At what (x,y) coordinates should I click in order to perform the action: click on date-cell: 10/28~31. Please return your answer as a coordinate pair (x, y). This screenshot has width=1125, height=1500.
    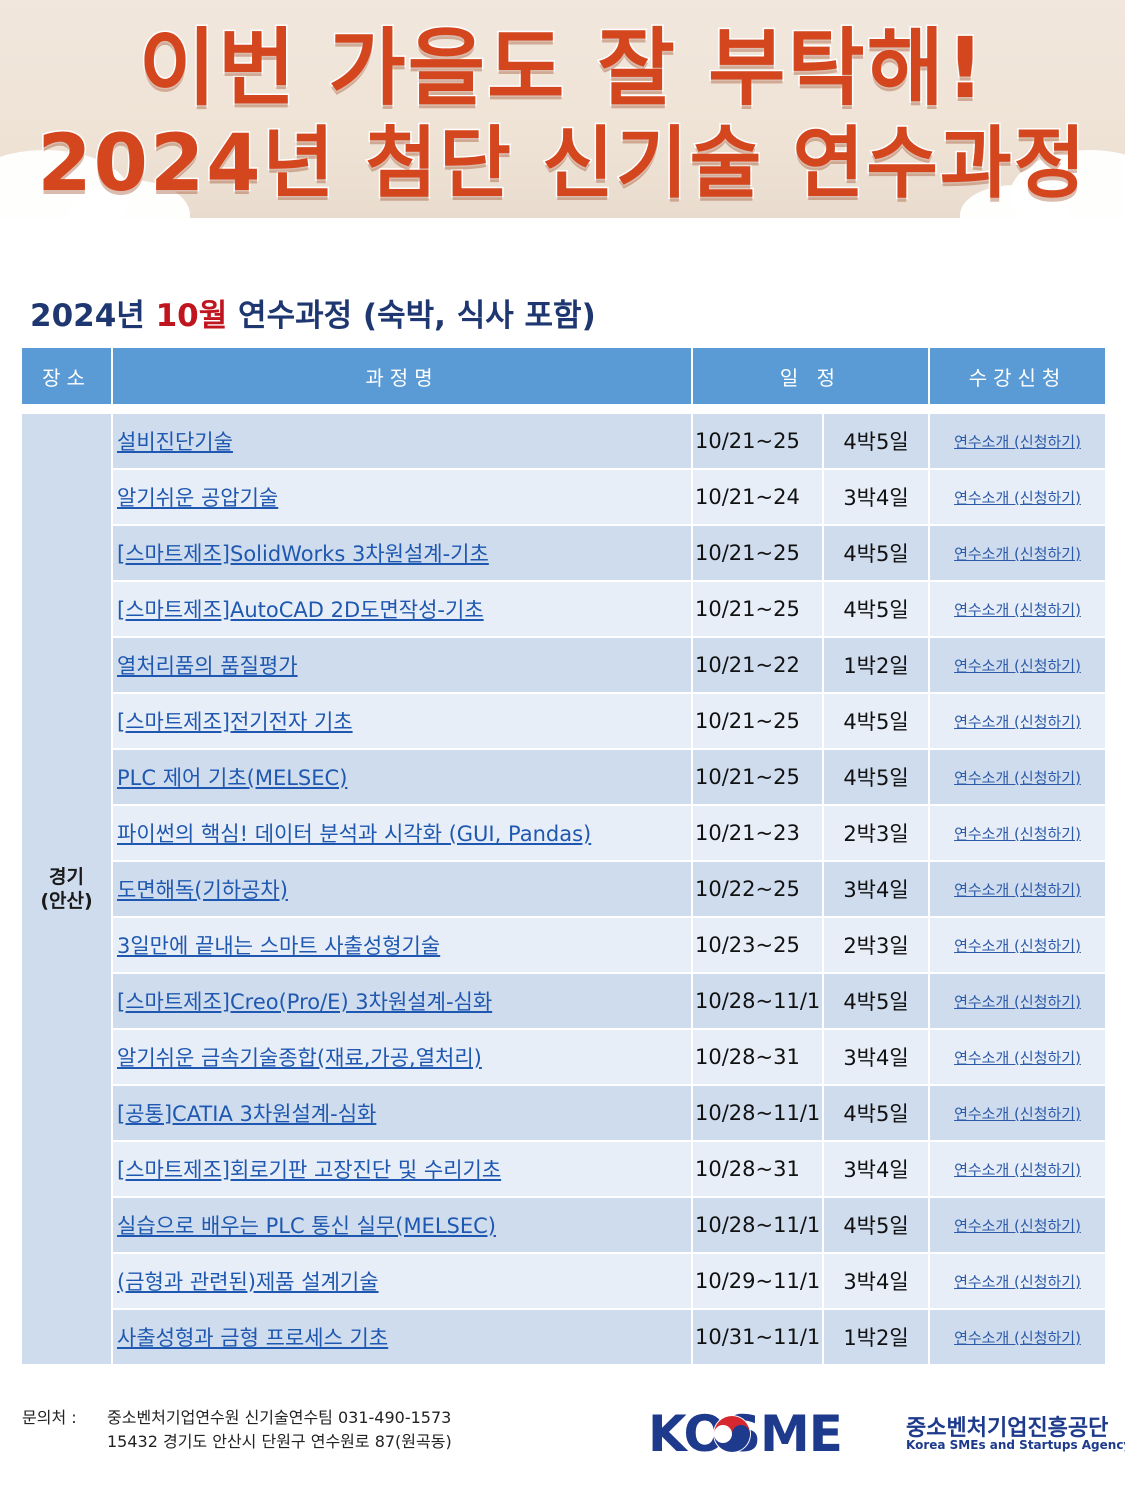
    Looking at the image, I should click on (757, 1169).